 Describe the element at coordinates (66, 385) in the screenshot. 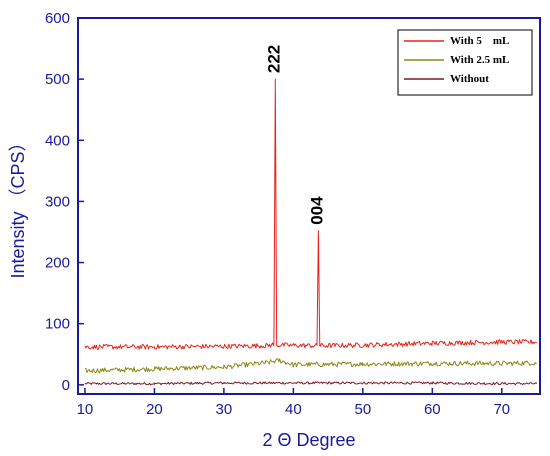

I see `y-tick-label: 0` at that location.